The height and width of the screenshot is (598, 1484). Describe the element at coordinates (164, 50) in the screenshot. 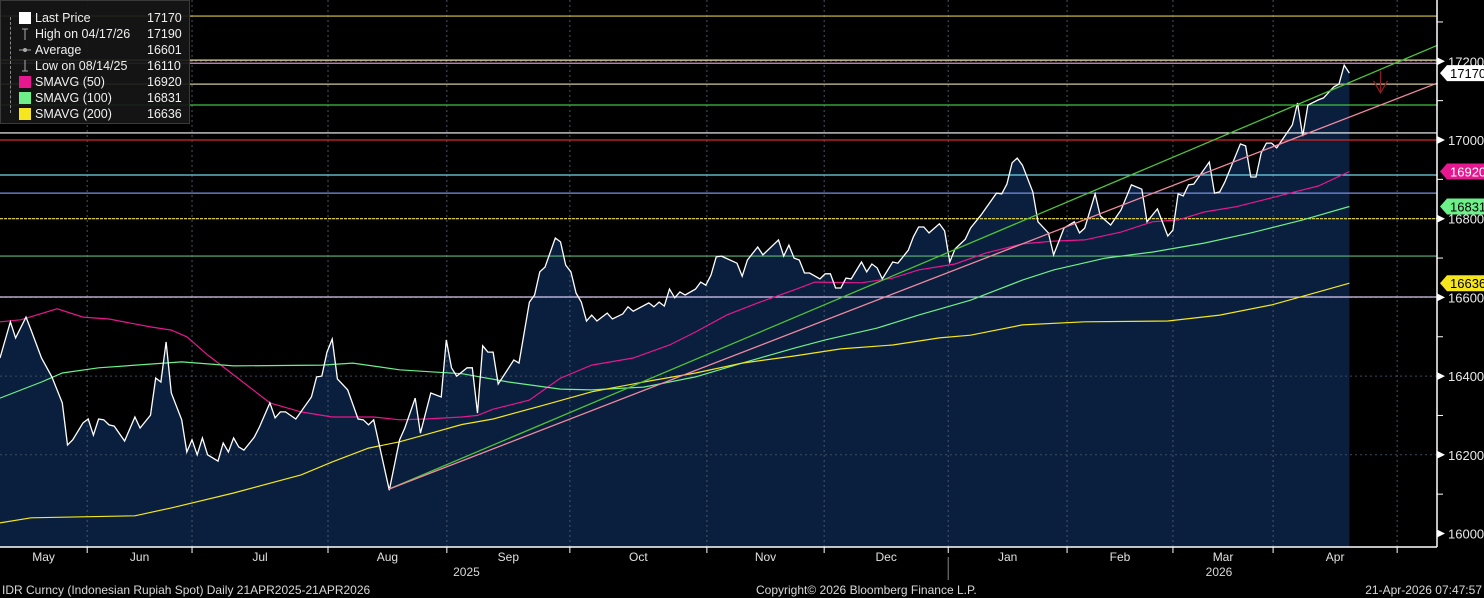

I see `legend-value: 16601` at that location.